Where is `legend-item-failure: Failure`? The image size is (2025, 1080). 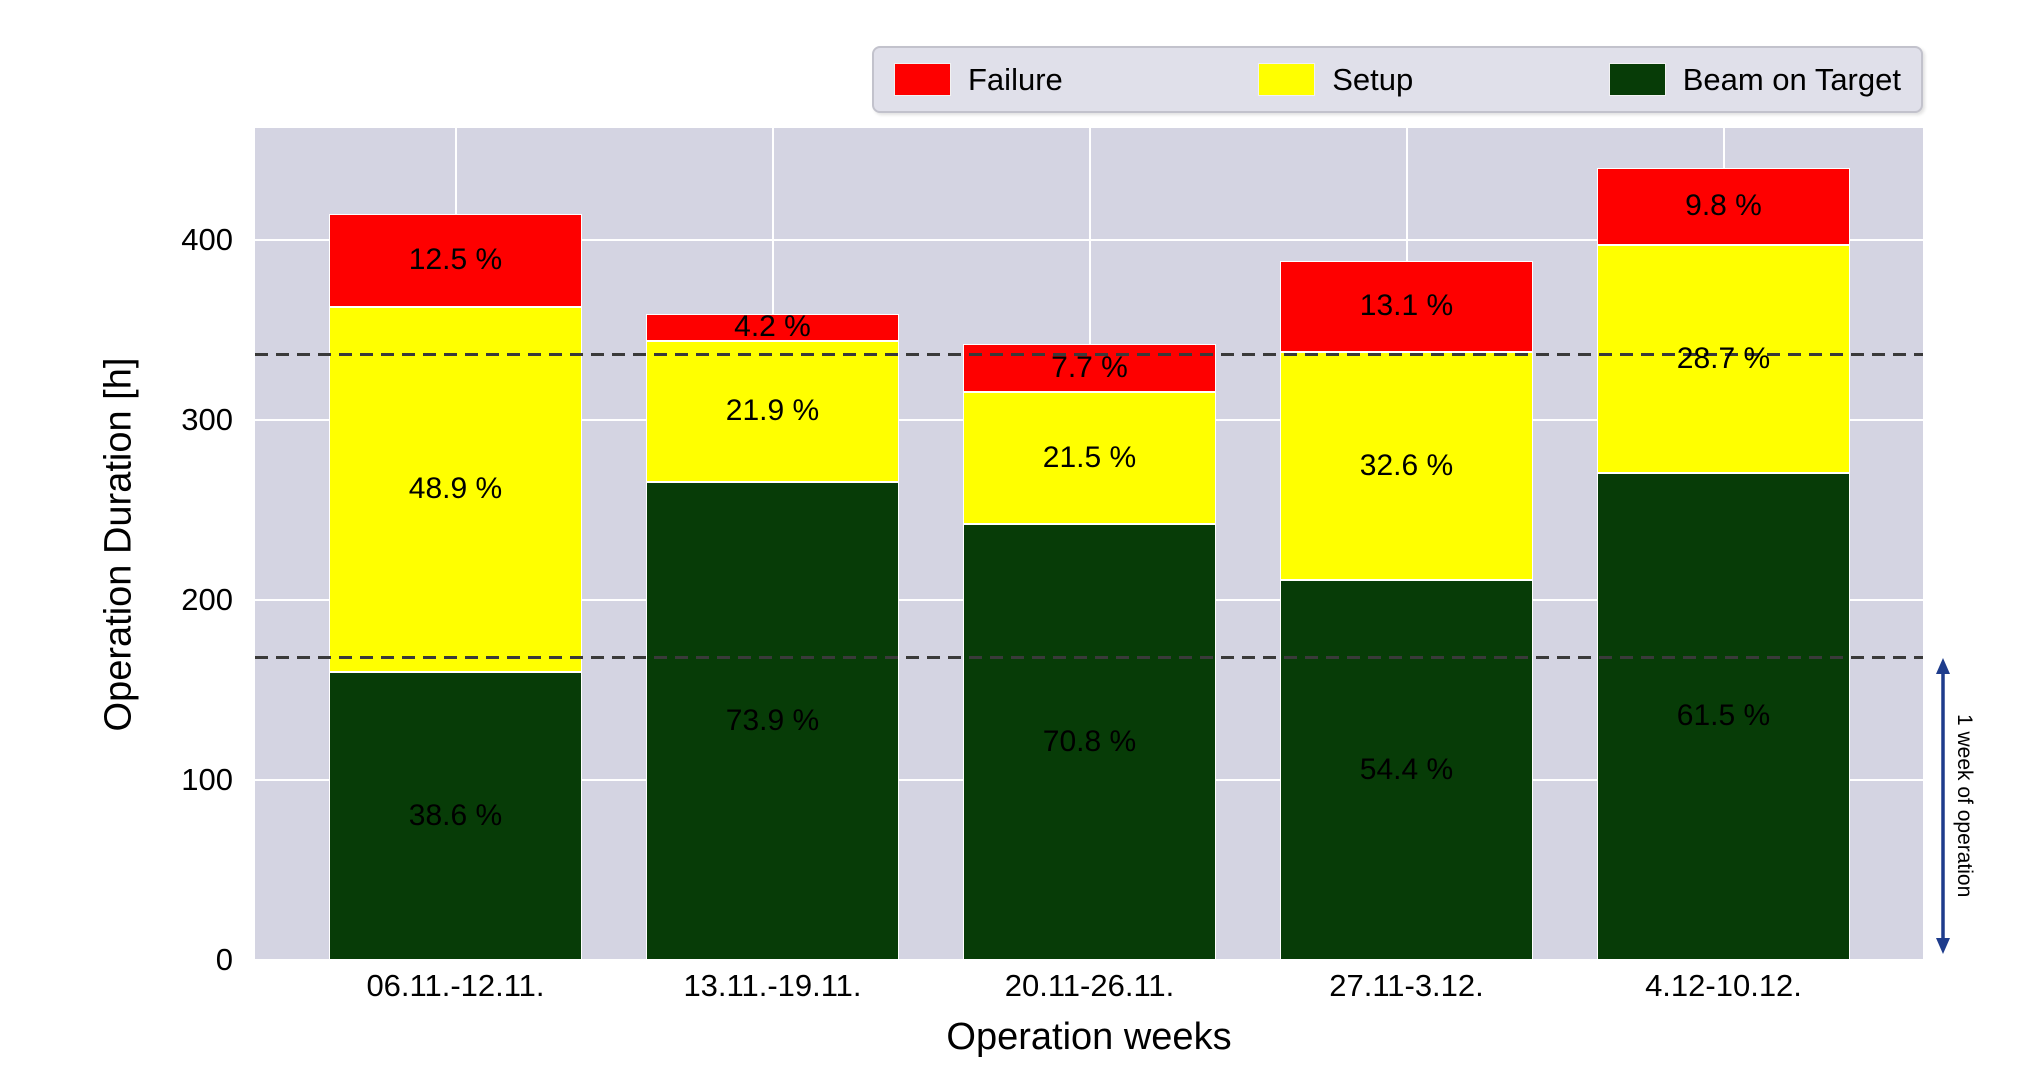
legend-item-failure: Failure is located at coordinates (978, 80).